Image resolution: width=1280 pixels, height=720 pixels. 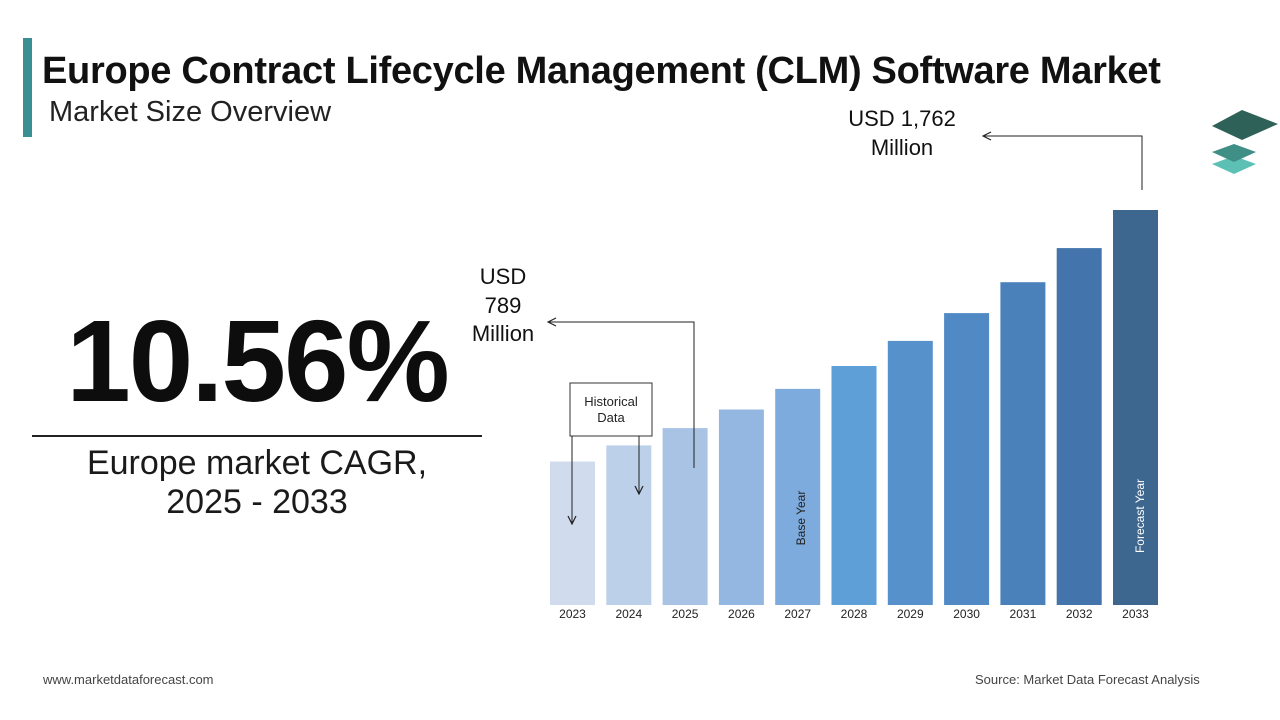 What do you see at coordinates (910, 472) in the screenshot?
I see `bar-2029` at bounding box center [910, 472].